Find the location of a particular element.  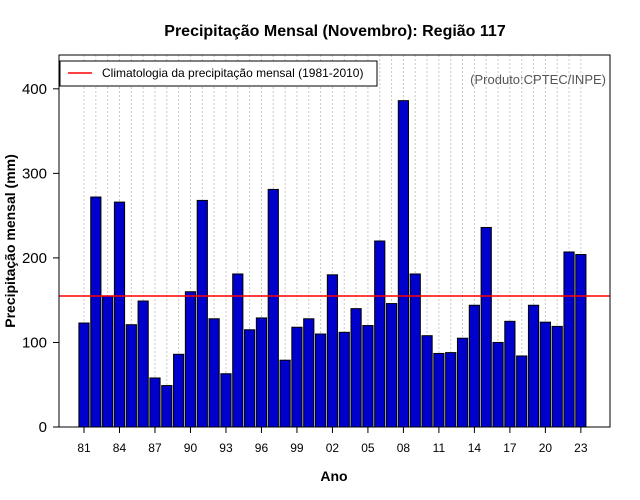

x-axis-ticks: 81 84 87 90 93 96 99 02 05 08 11 14 17 20 23 is located at coordinates (332, 441).